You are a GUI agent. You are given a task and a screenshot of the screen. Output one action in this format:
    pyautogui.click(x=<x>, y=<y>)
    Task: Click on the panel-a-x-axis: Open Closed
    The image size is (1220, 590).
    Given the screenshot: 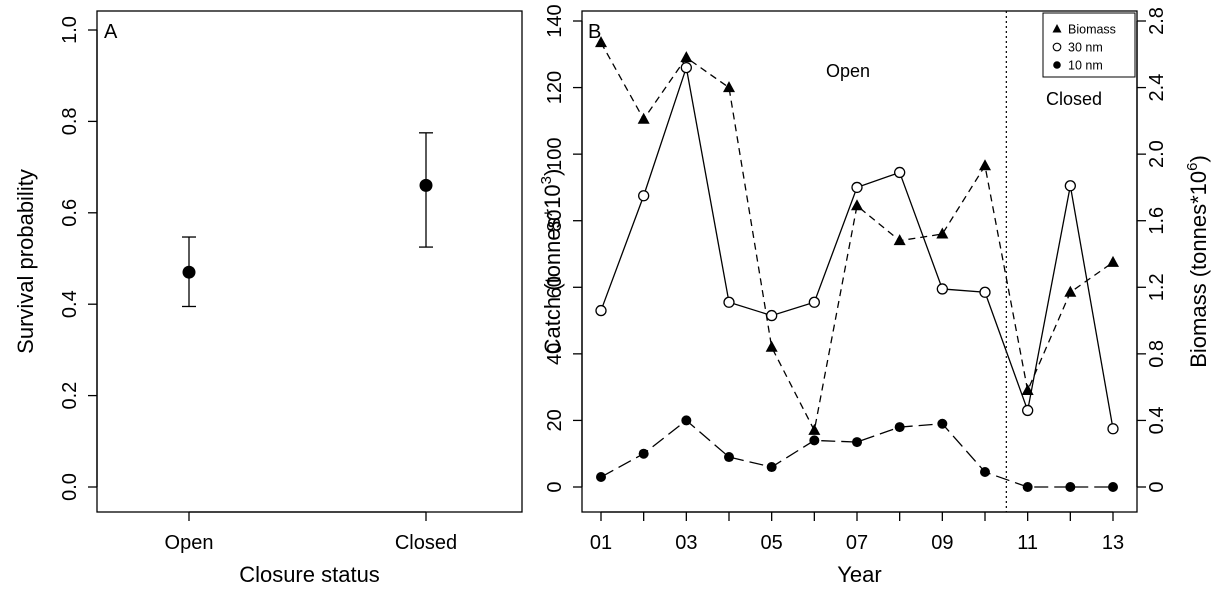 What is the action you would take?
    pyautogui.click(x=311, y=532)
    